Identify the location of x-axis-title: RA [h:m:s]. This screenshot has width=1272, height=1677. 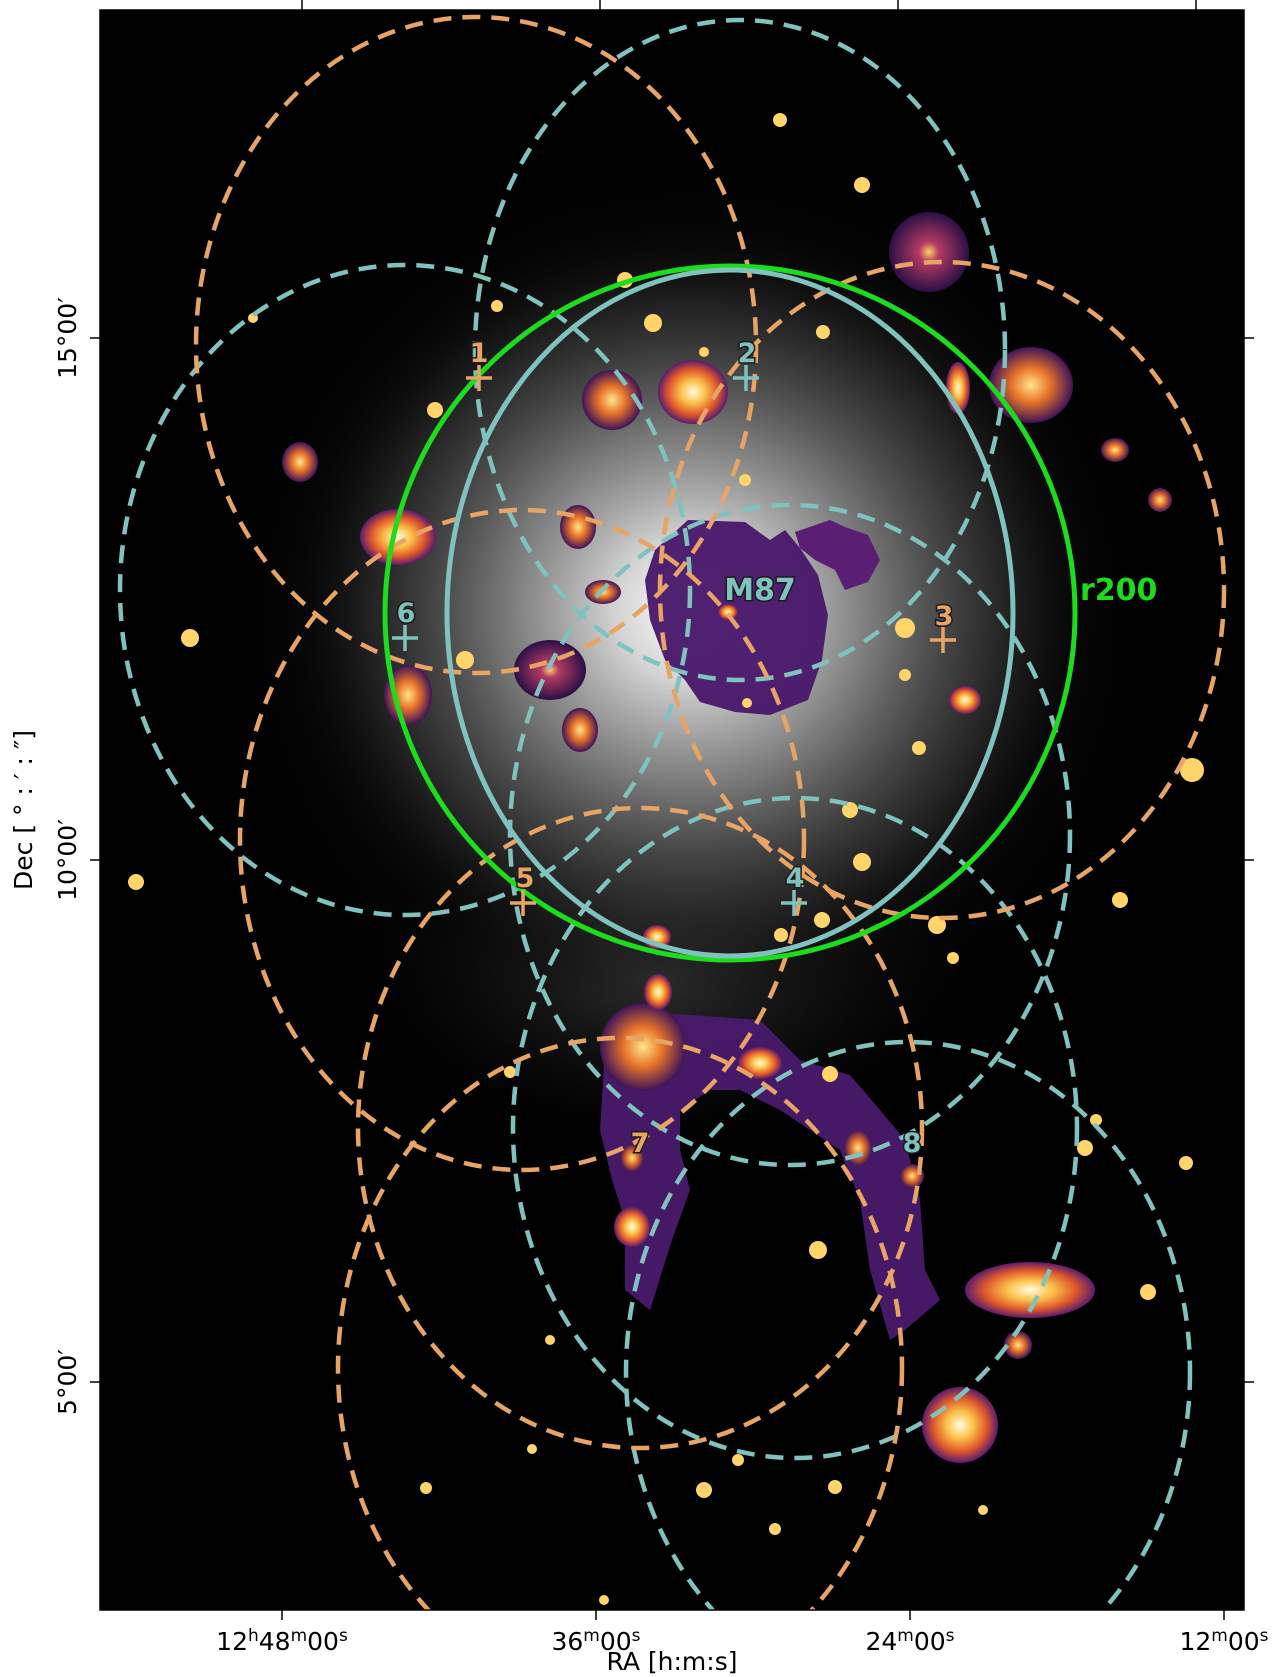
(672, 1661).